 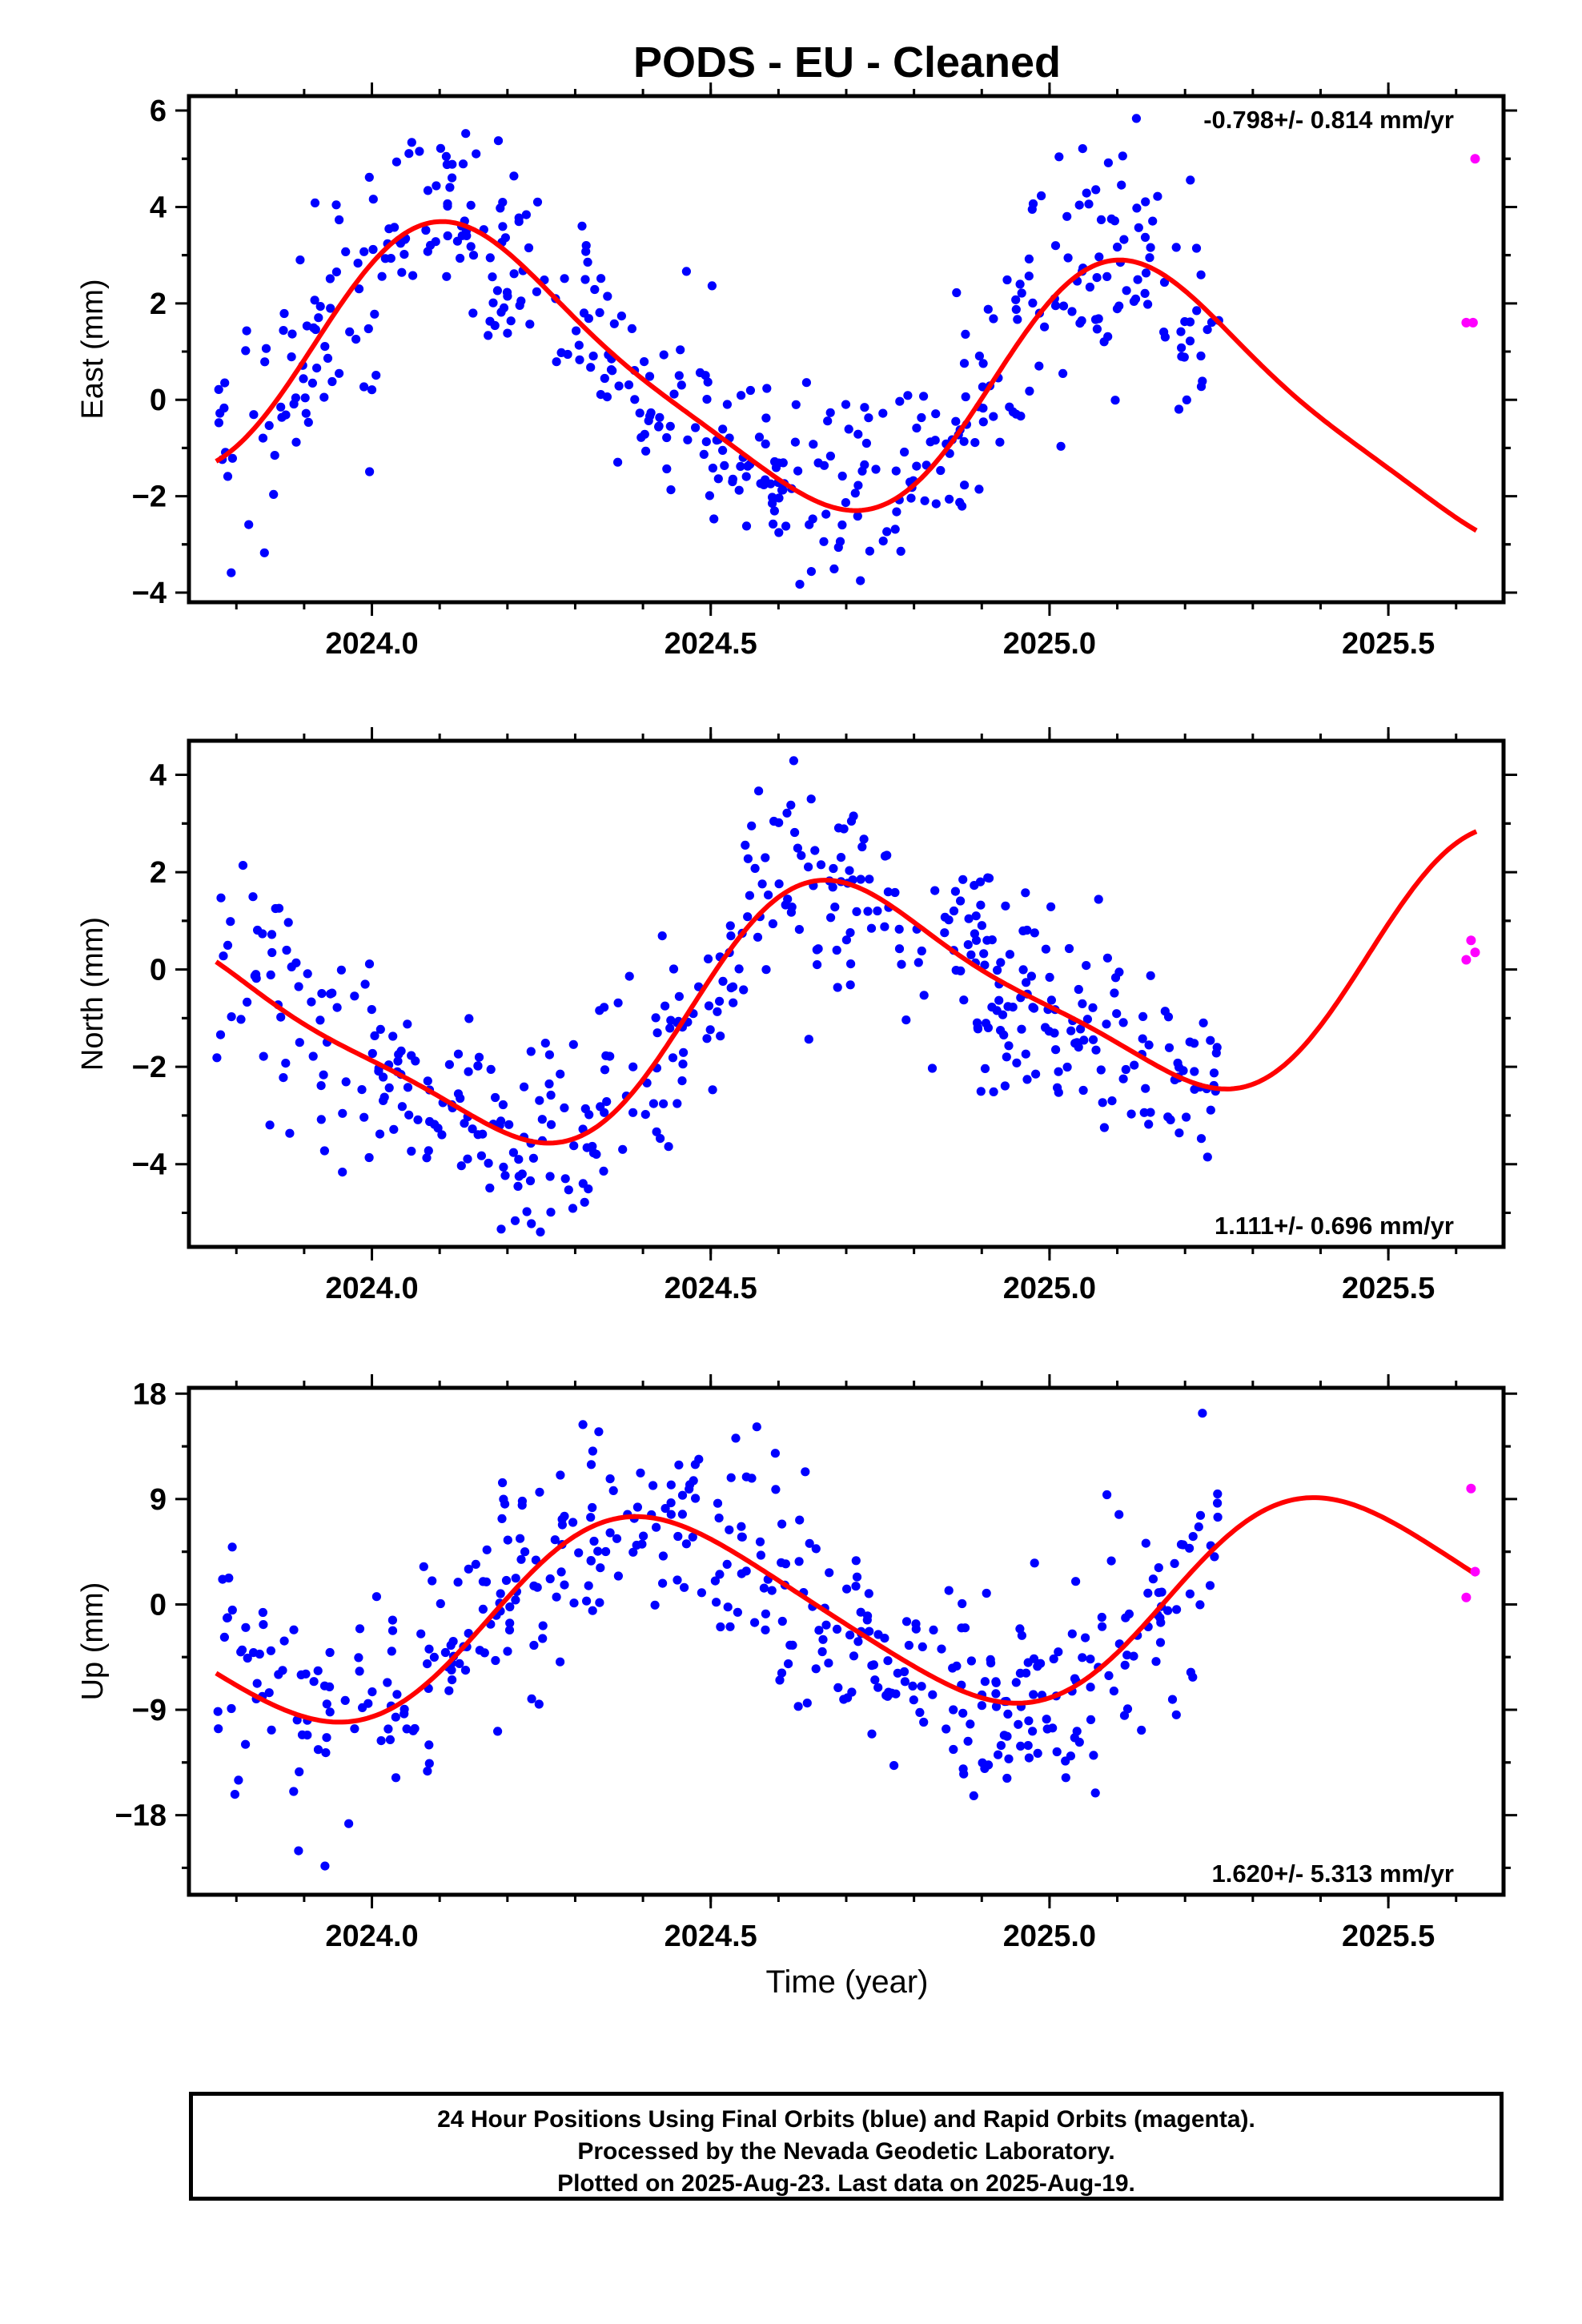 I want to click on y-tick-label: 0, so click(x=158, y=400).